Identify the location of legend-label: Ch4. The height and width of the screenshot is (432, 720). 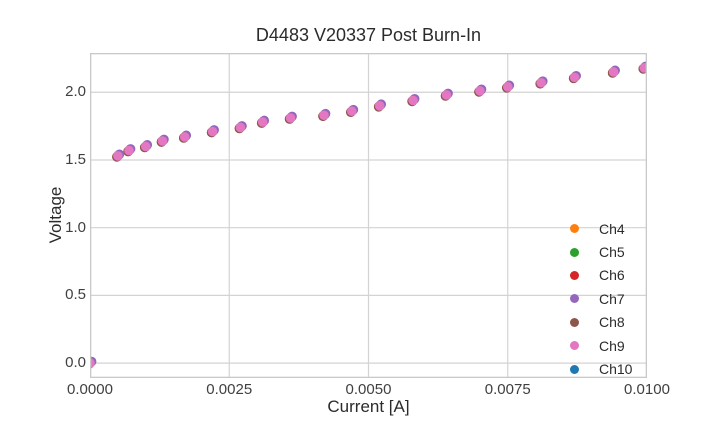
(612, 228).